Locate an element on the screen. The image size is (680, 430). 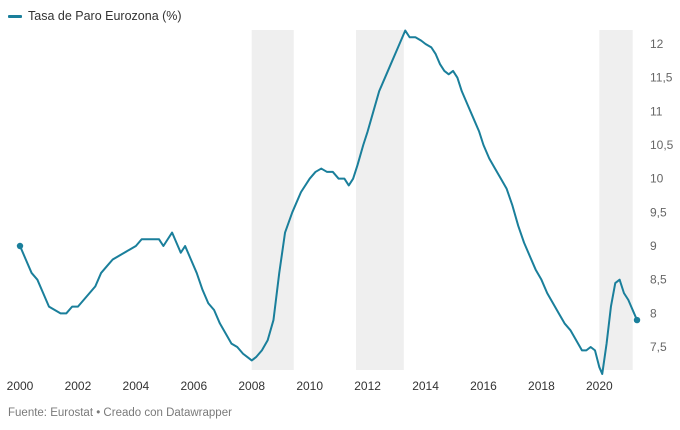
x-tick-label: 2010 is located at coordinates (309, 386).